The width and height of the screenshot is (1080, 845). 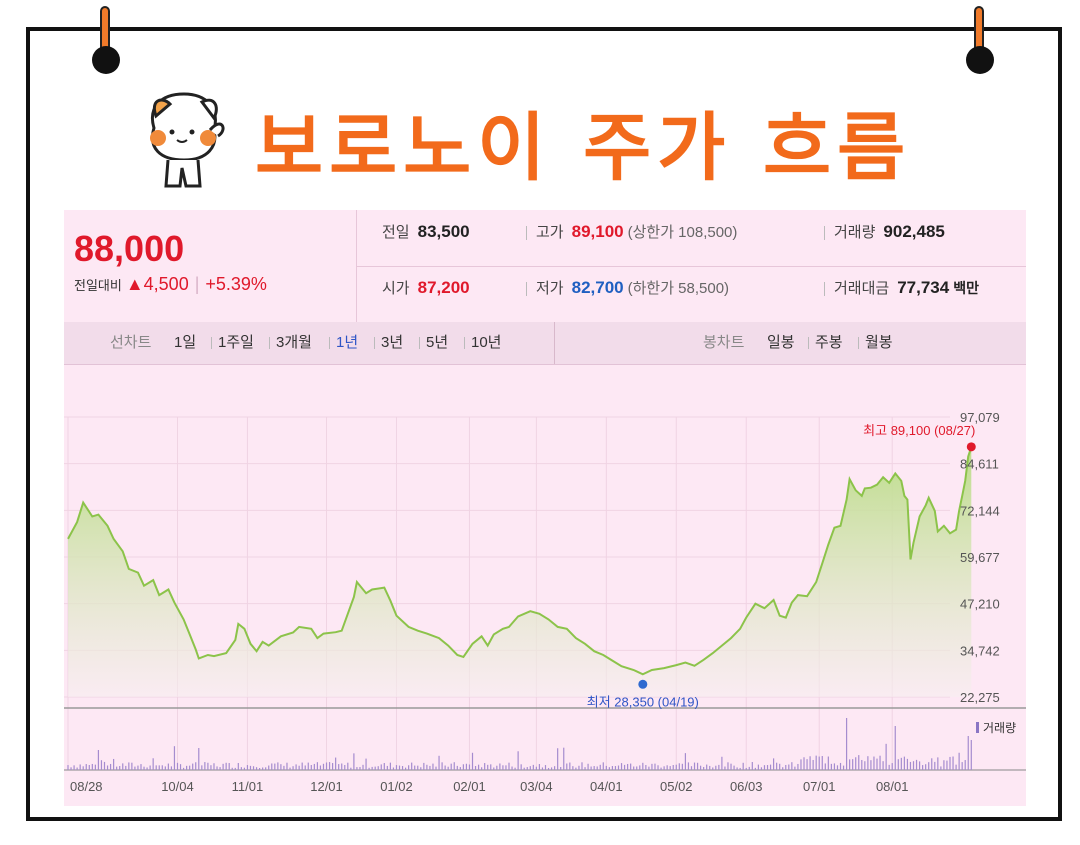 What do you see at coordinates (977, 727) in the screenshot?
I see `volume-legend-swatch` at bounding box center [977, 727].